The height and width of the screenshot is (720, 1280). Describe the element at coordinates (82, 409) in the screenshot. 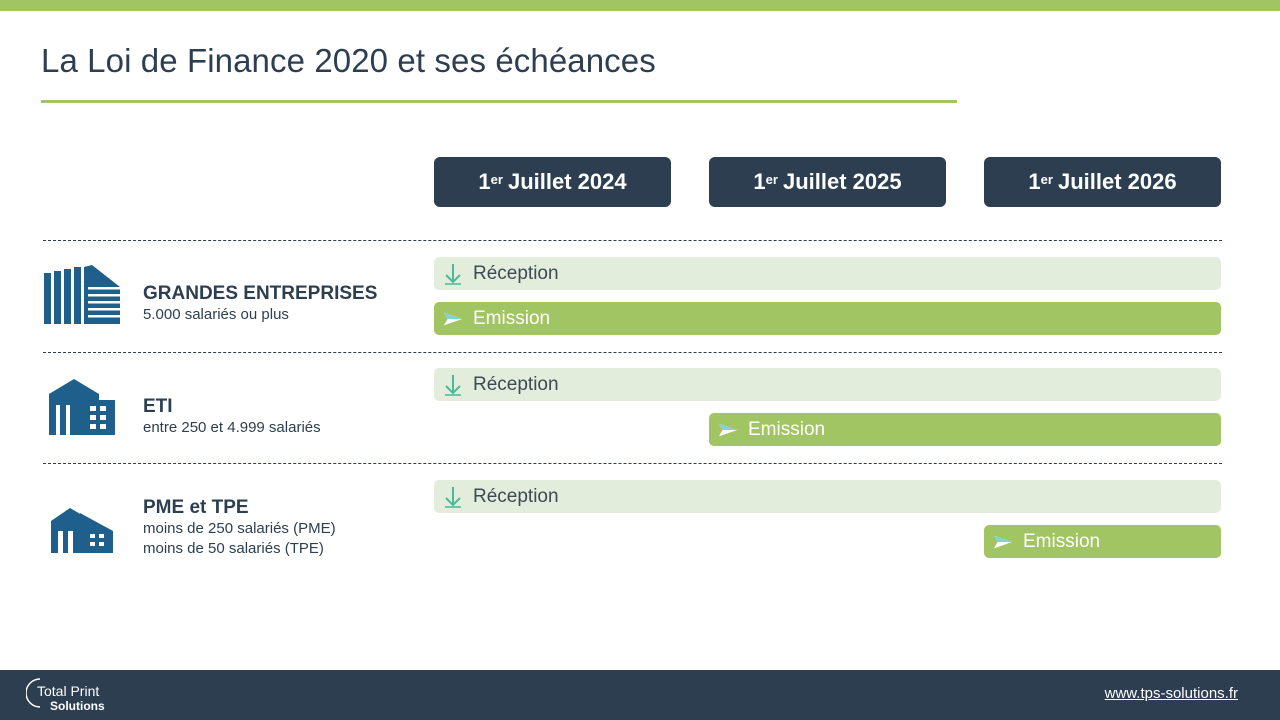

I see `medium-building-icon` at that location.